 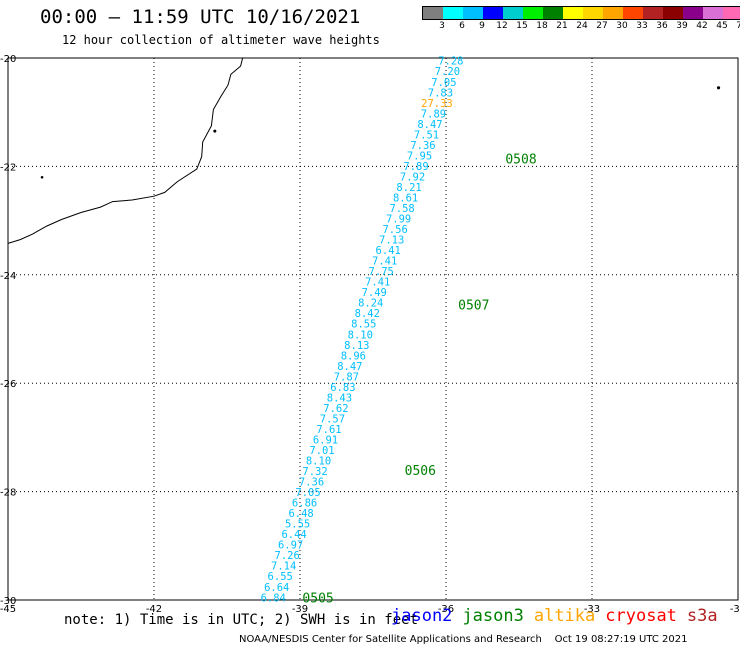 I want to click on satellite-altika: altika, so click(x=564, y=616).